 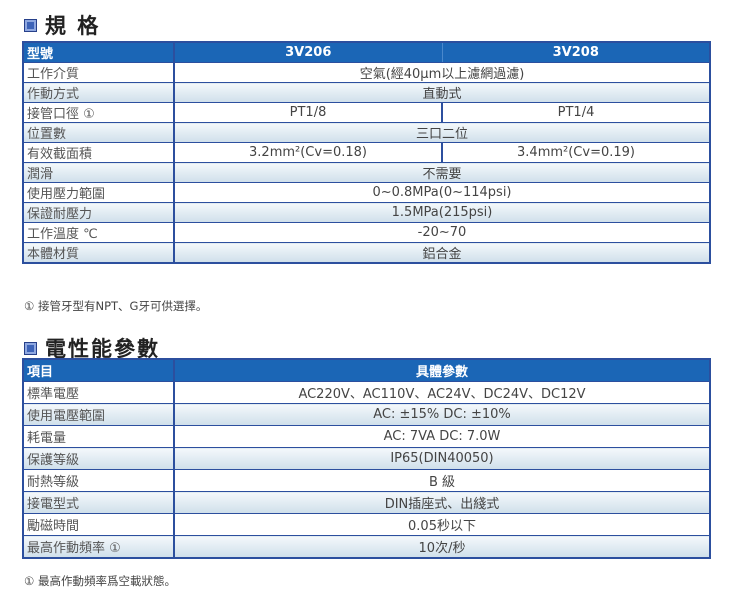 I want to click on table-row: 有效截面積 3.2mm²(Cv=0.18) 3.4mm²(Cv=0.19), so click(x=366, y=152).